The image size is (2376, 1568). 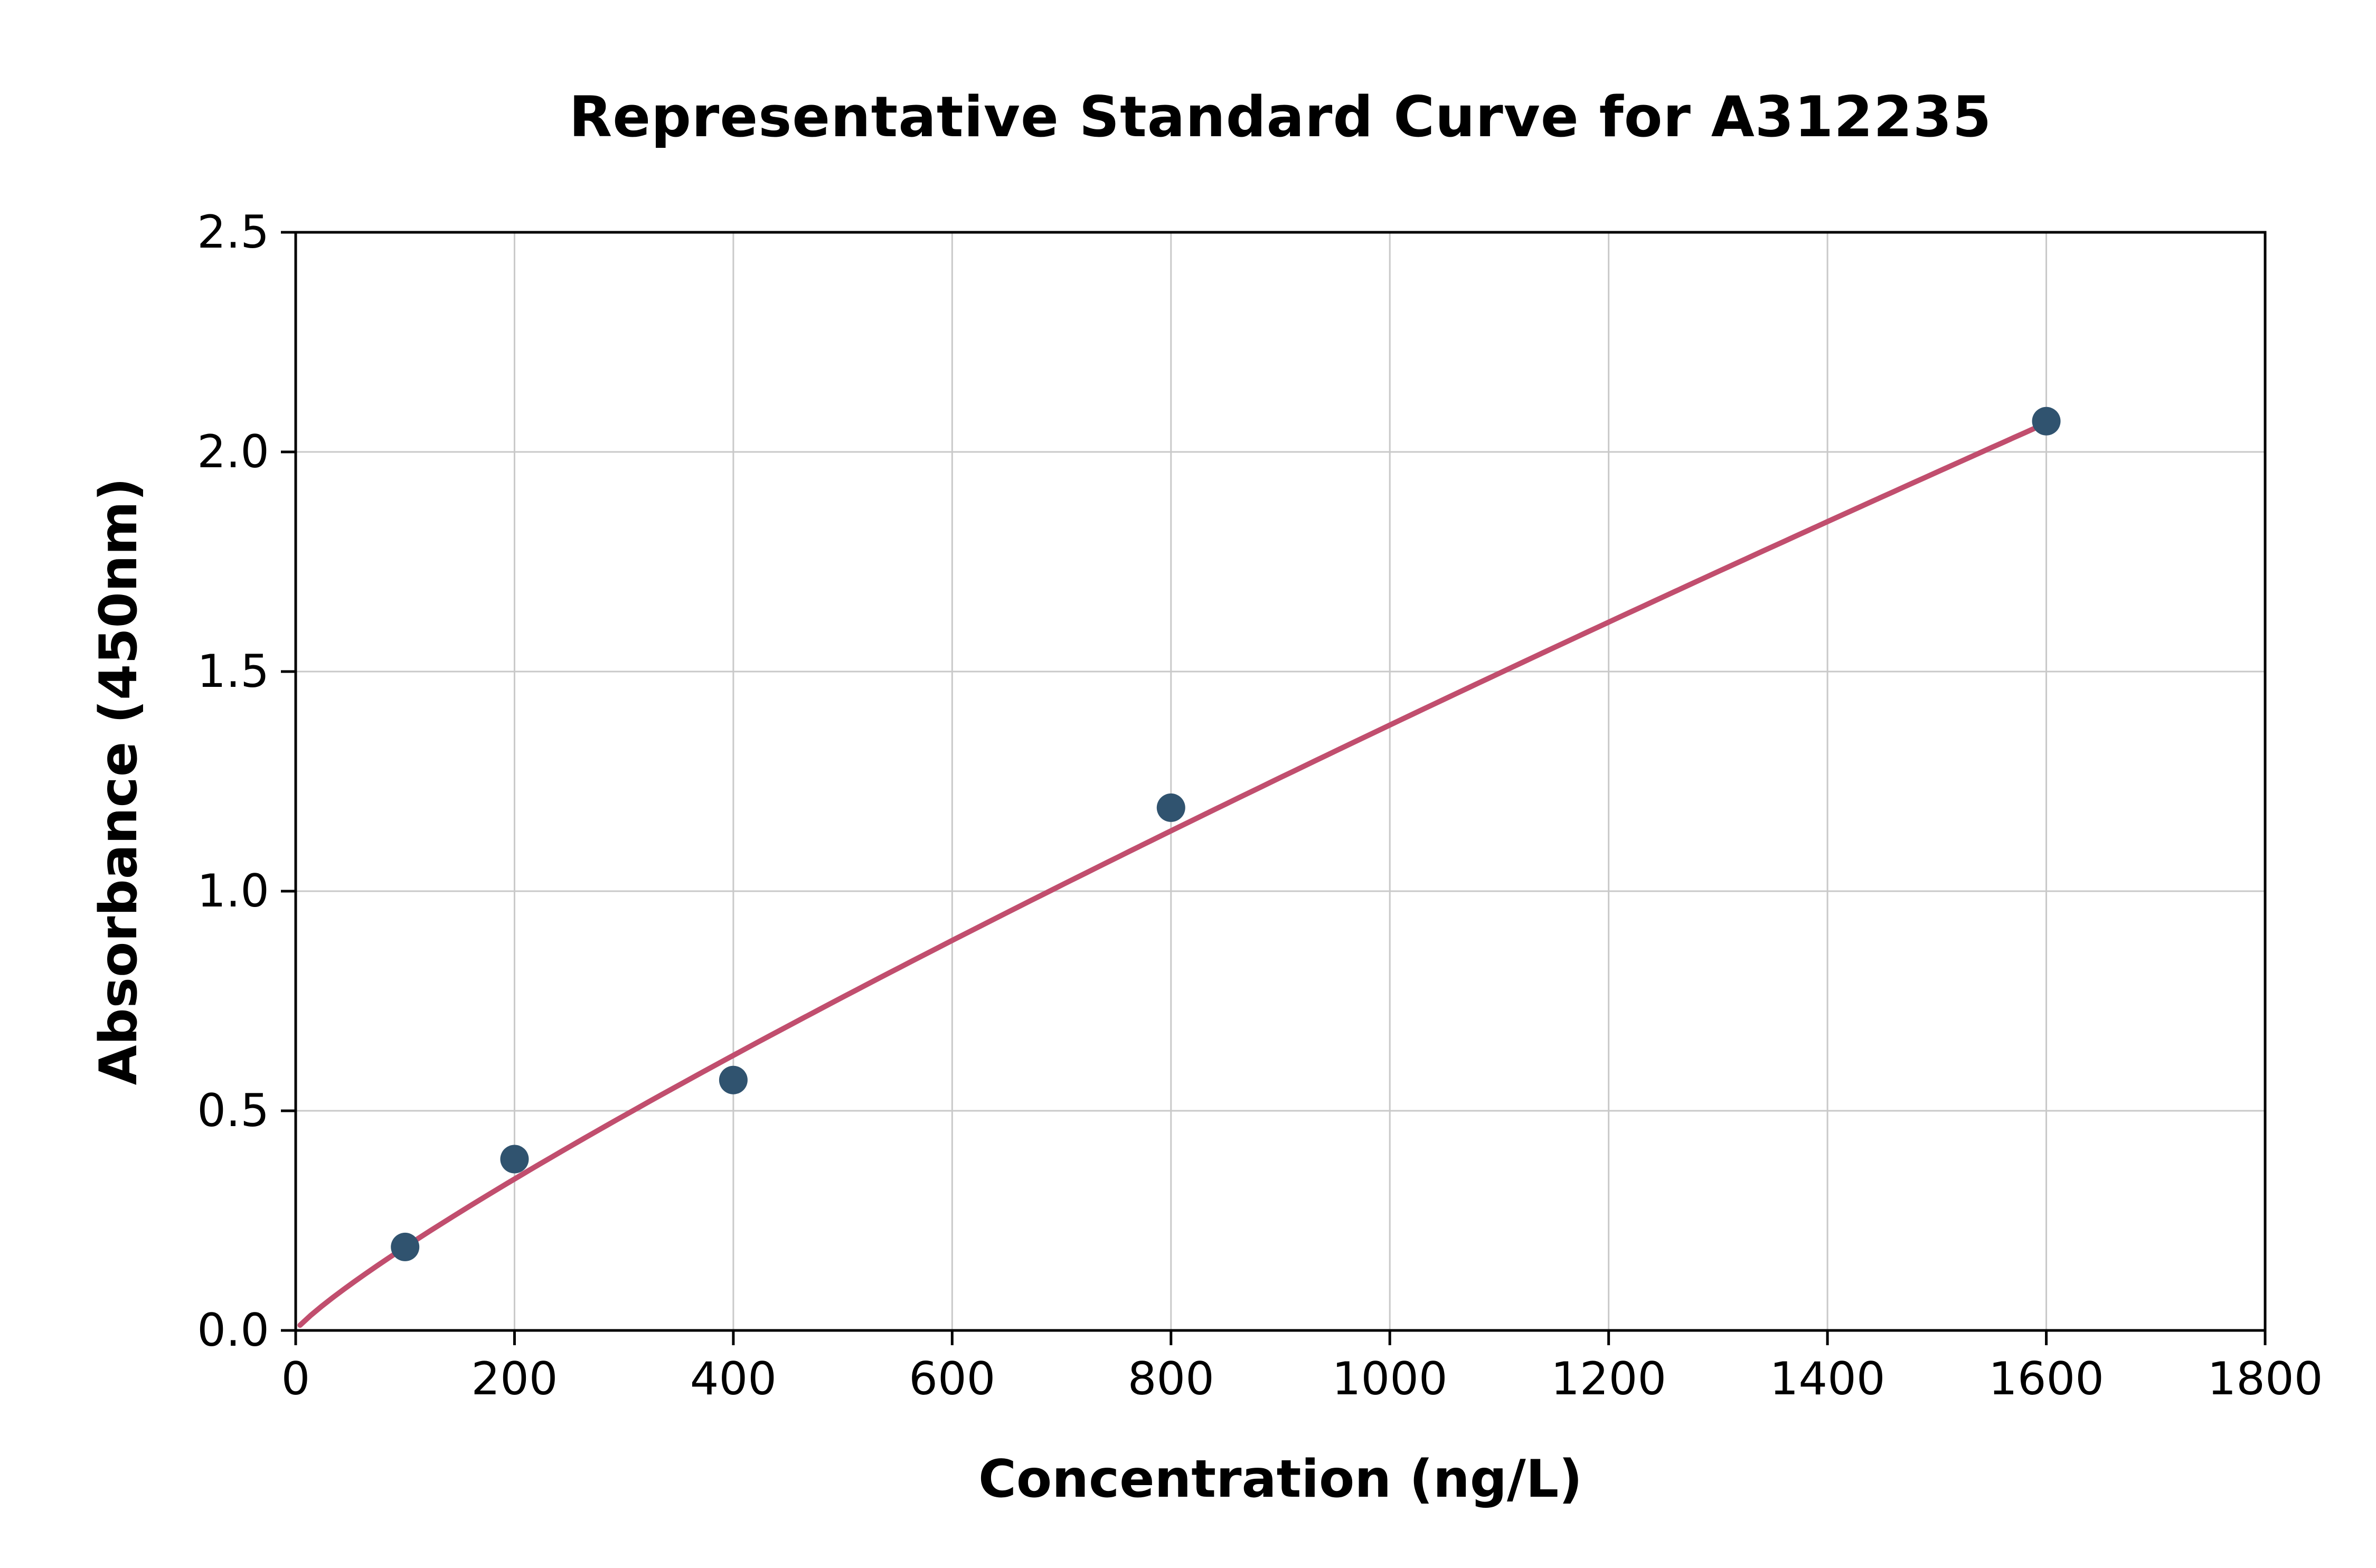 I want to click on y-tick-label: 0.0, so click(x=233, y=1331).